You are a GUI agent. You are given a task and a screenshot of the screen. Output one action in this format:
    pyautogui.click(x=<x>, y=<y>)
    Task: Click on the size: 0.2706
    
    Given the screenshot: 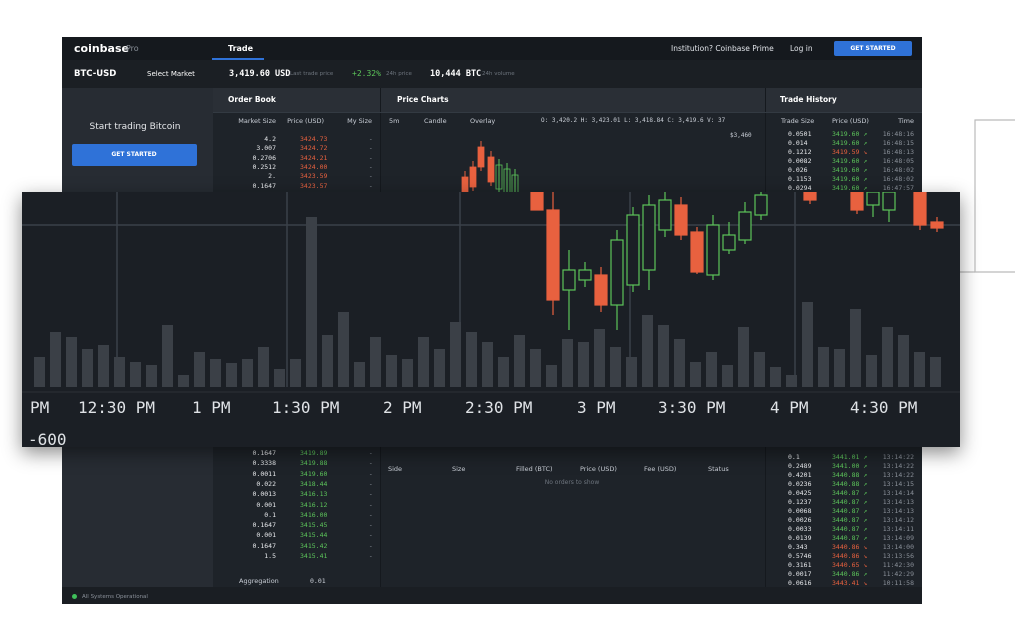 What is the action you would take?
    pyautogui.click(x=264, y=157)
    